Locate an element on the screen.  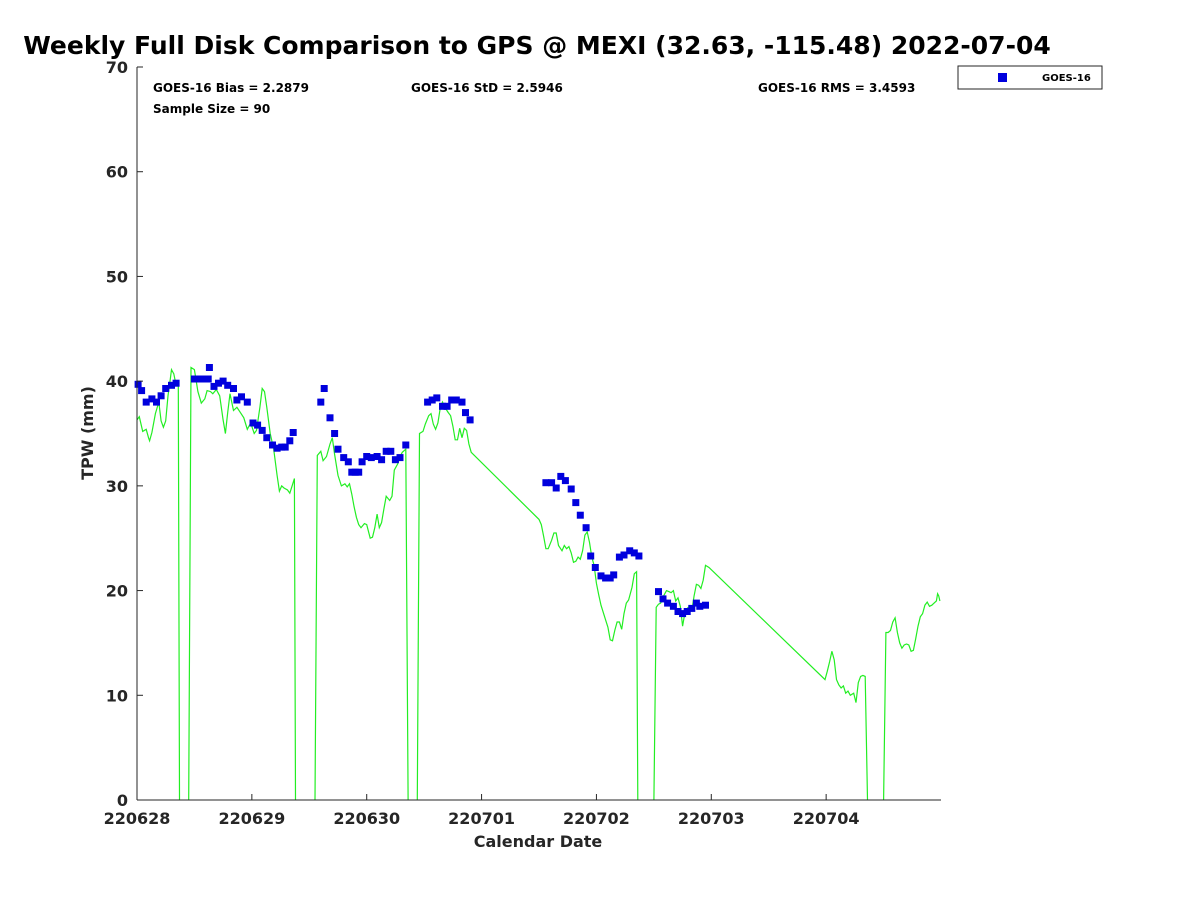
y-tick-label: 50 is located at coordinates (117, 276).